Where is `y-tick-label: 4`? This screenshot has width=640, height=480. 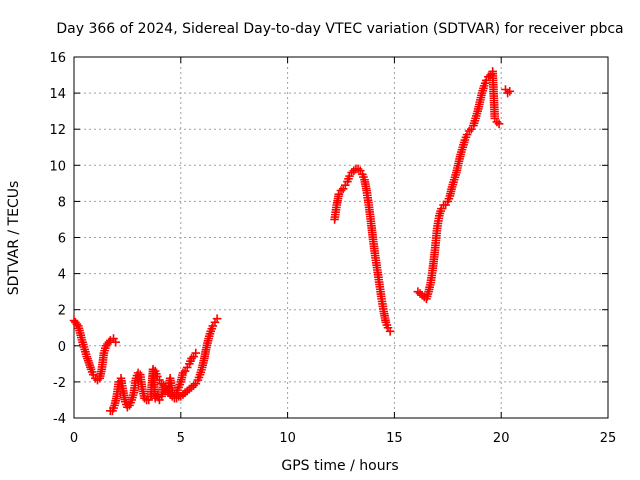 y-tick-label: 4 is located at coordinates (62, 275).